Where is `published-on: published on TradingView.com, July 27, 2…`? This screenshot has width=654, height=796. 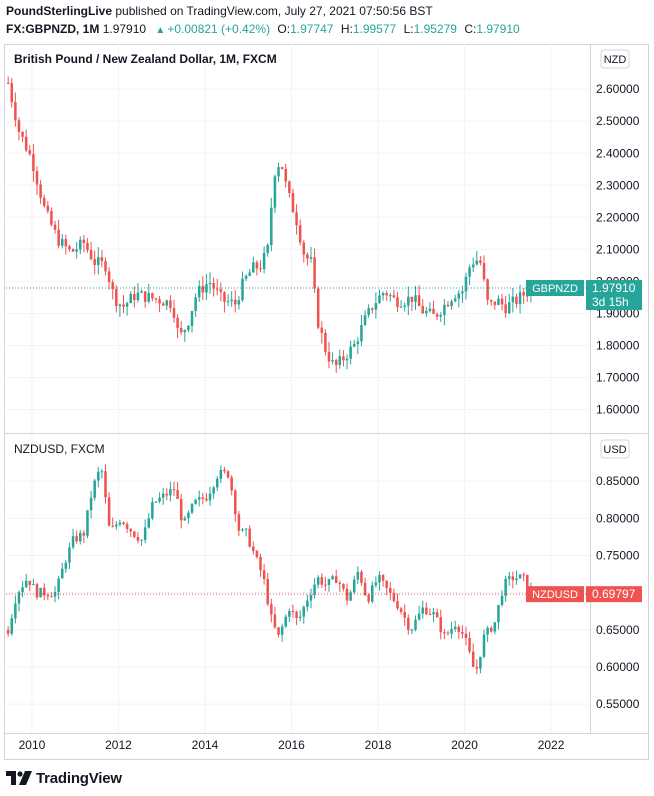
published-on: published on TradingView.com, July 27, 2… is located at coordinates (274, 11).